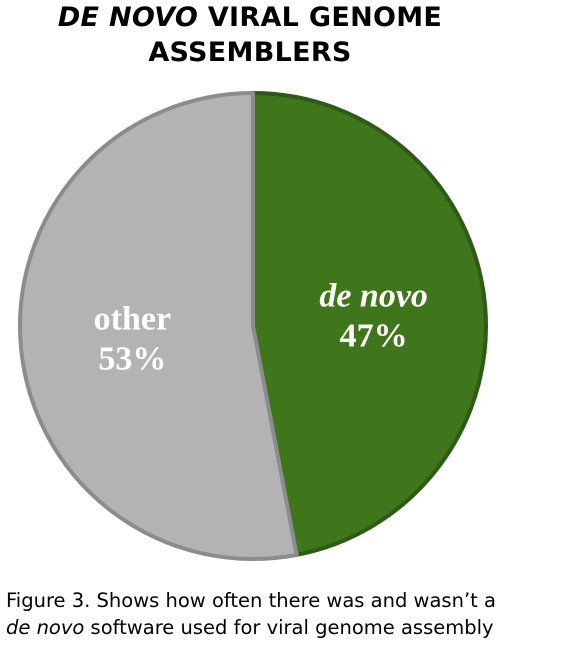 Image resolution: width=565 pixels, height=648 pixels. What do you see at coordinates (128, 17) in the screenshot?
I see `chart-title-emphasis: DE NOVO` at bounding box center [128, 17].